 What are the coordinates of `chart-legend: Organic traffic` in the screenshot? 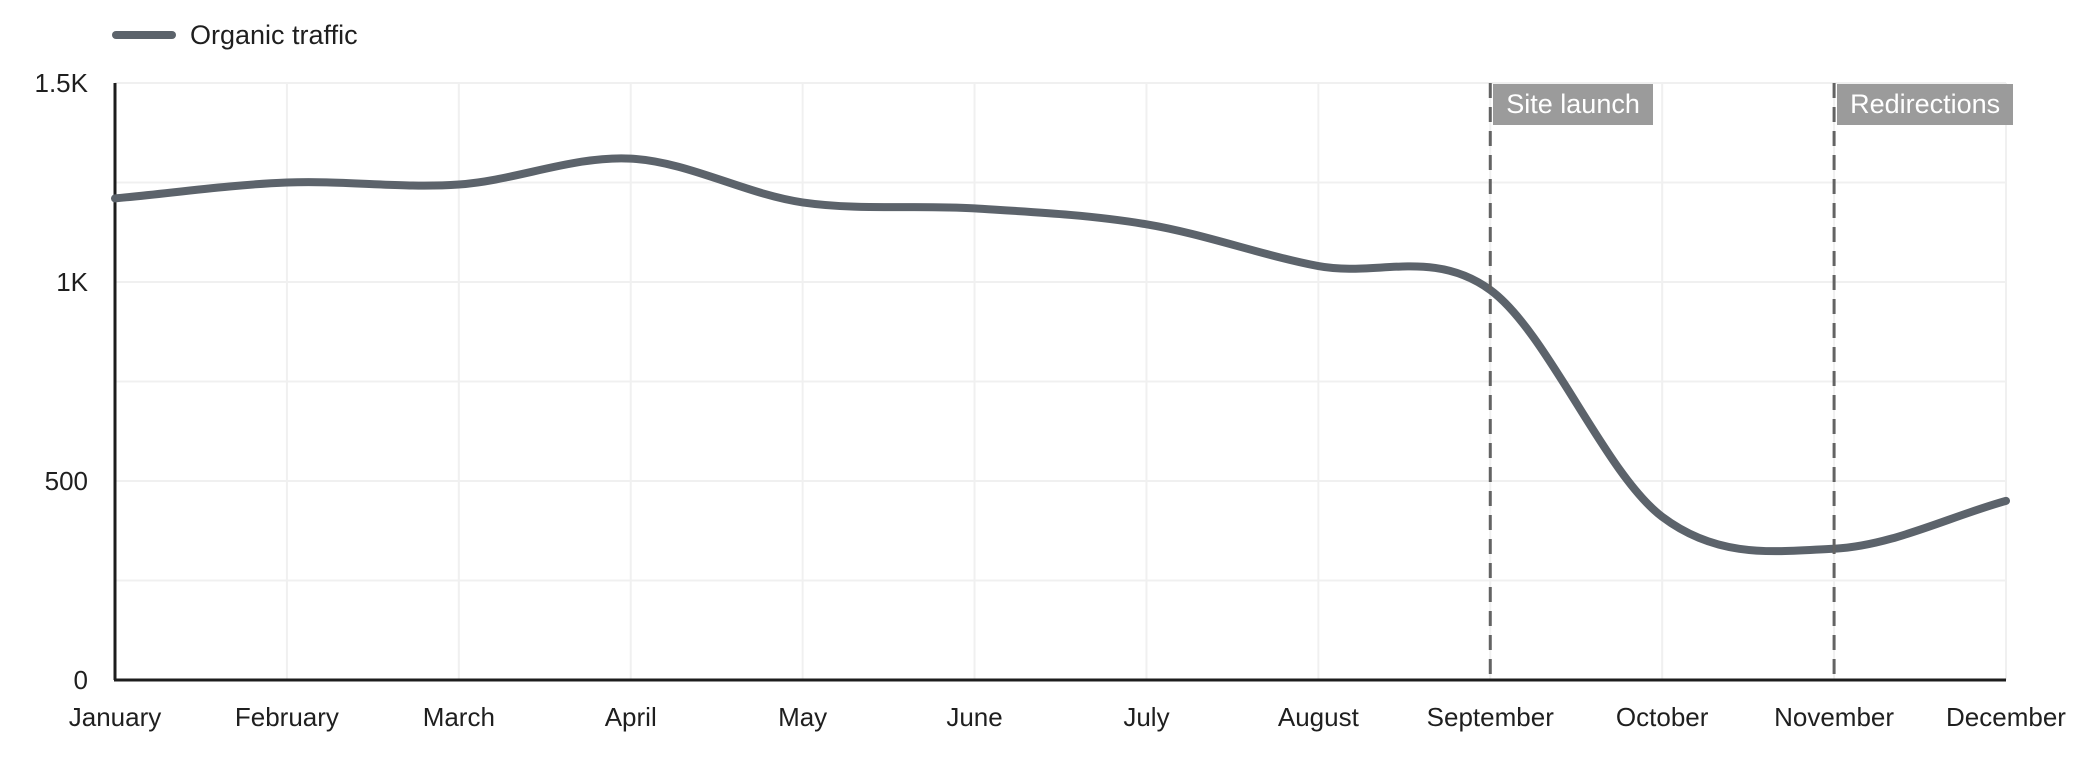 It's located at (235, 35).